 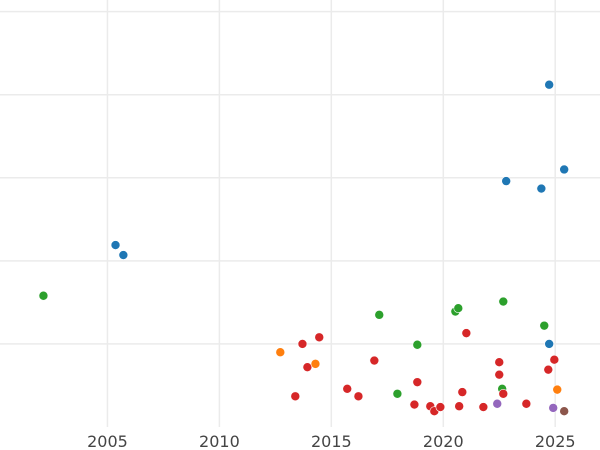 I want to click on x-tick-label: 2020, so click(x=443, y=441).